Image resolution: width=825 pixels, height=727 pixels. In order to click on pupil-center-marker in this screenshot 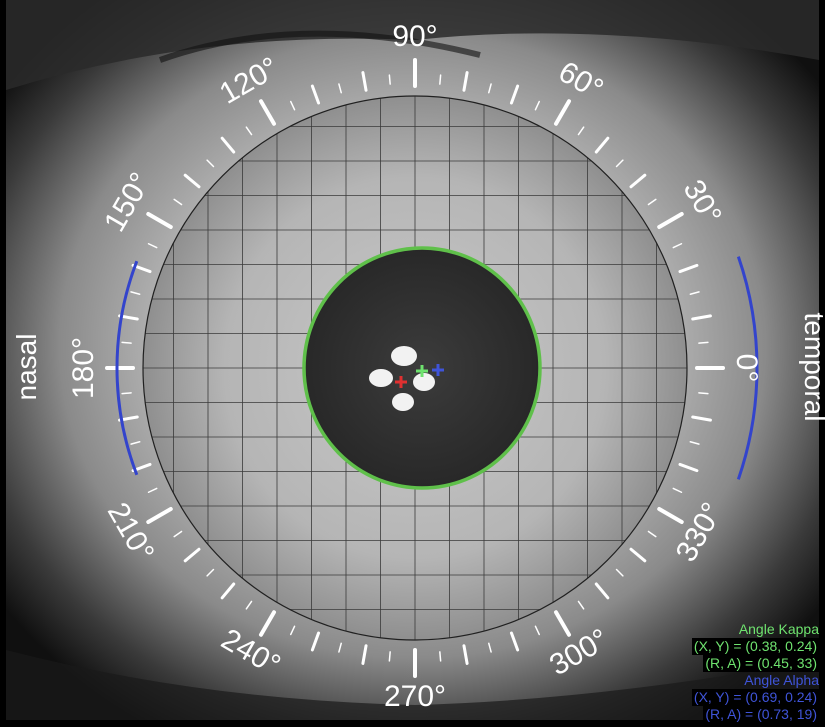, I will do `click(401, 382)`.